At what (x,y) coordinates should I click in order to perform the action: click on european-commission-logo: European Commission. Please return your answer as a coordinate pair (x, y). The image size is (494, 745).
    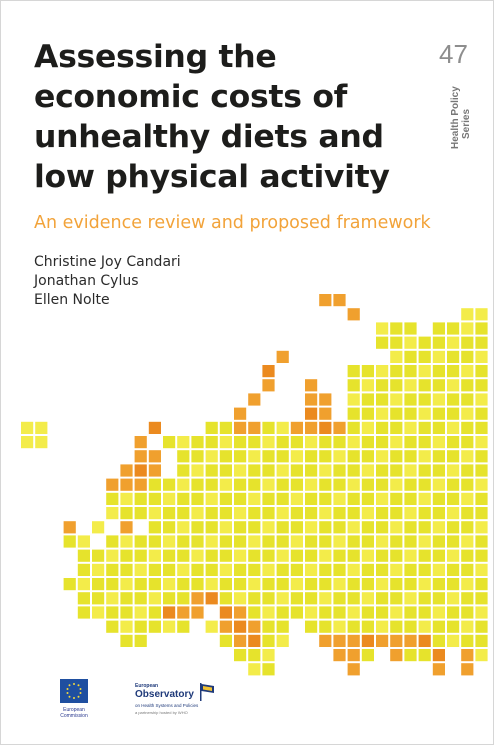
    Looking at the image, I should click on (72, 702).